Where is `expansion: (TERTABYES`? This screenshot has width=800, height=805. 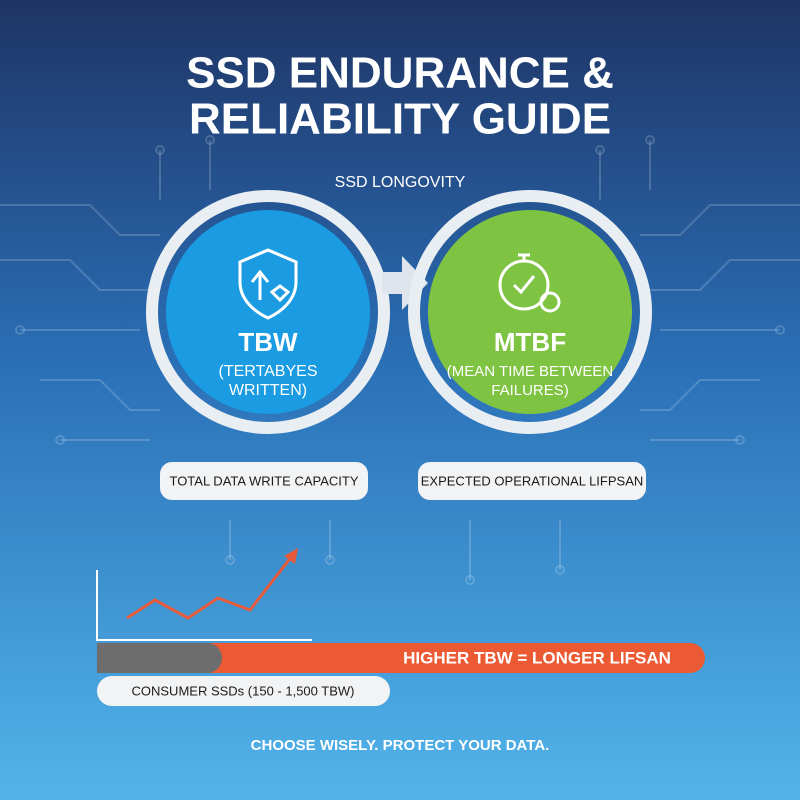 expansion: (TERTABYES is located at coordinates (268, 371).